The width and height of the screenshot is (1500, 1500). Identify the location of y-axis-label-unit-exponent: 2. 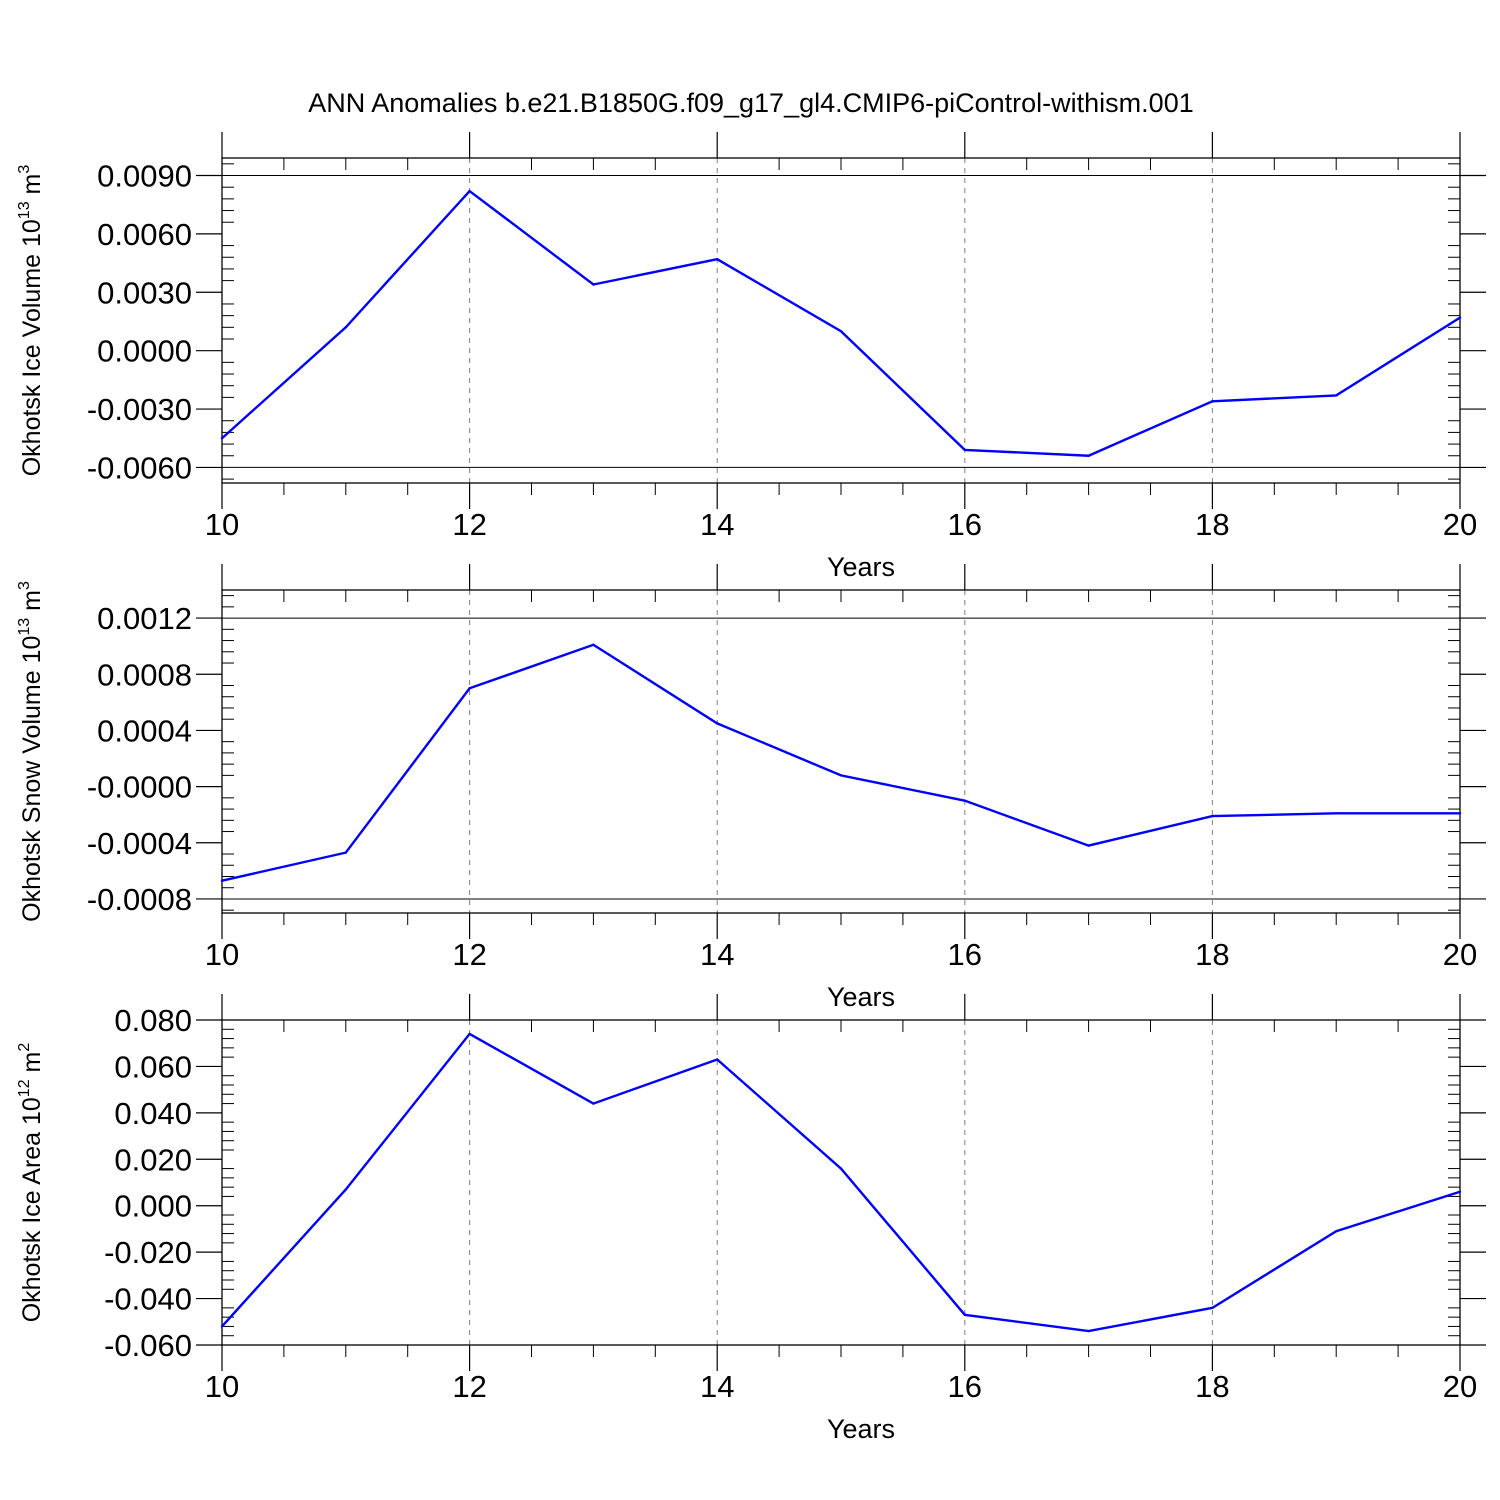
(24, 1047).